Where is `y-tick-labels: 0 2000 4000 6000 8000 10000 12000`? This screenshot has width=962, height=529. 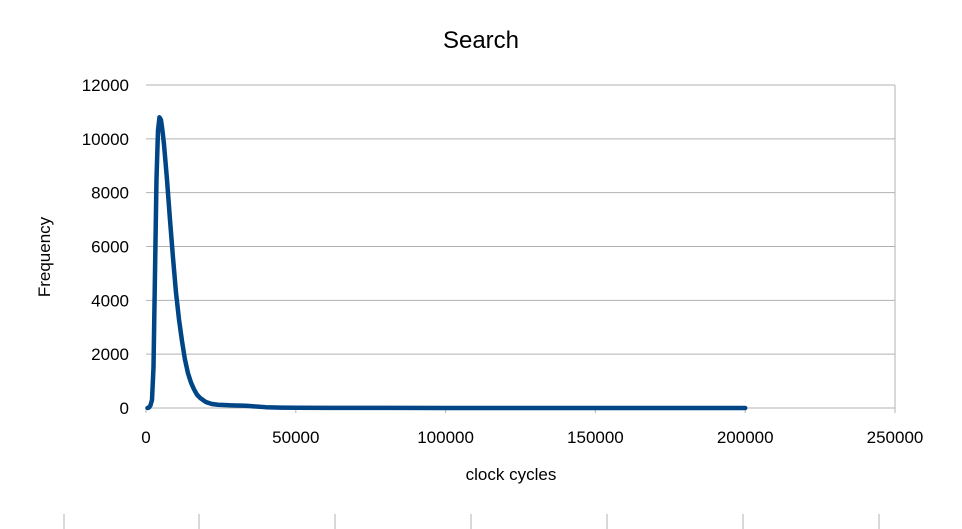 y-tick-labels: 0 2000 4000 6000 8000 10000 12000 is located at coordinates (105, 247).